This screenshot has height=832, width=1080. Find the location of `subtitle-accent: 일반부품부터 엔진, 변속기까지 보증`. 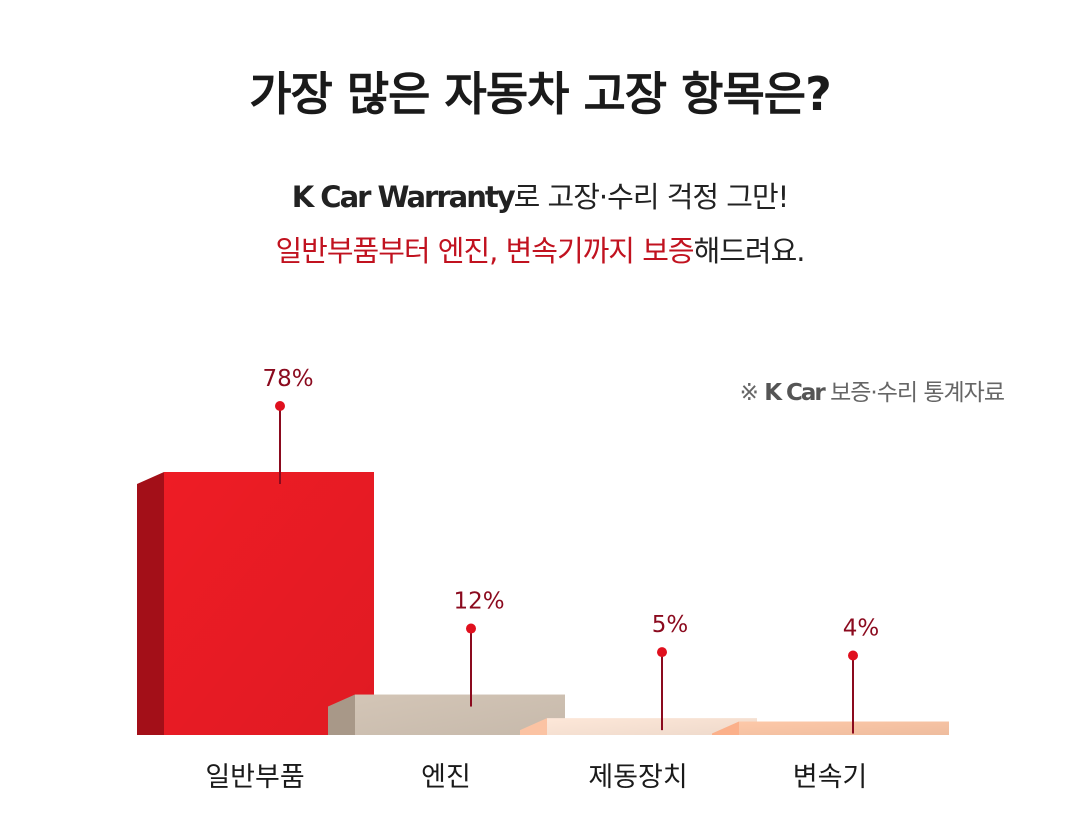

subtitle-accent: 일반부품부터 엔진, 변속기까지 보증 is located at coordinates (484, 251).